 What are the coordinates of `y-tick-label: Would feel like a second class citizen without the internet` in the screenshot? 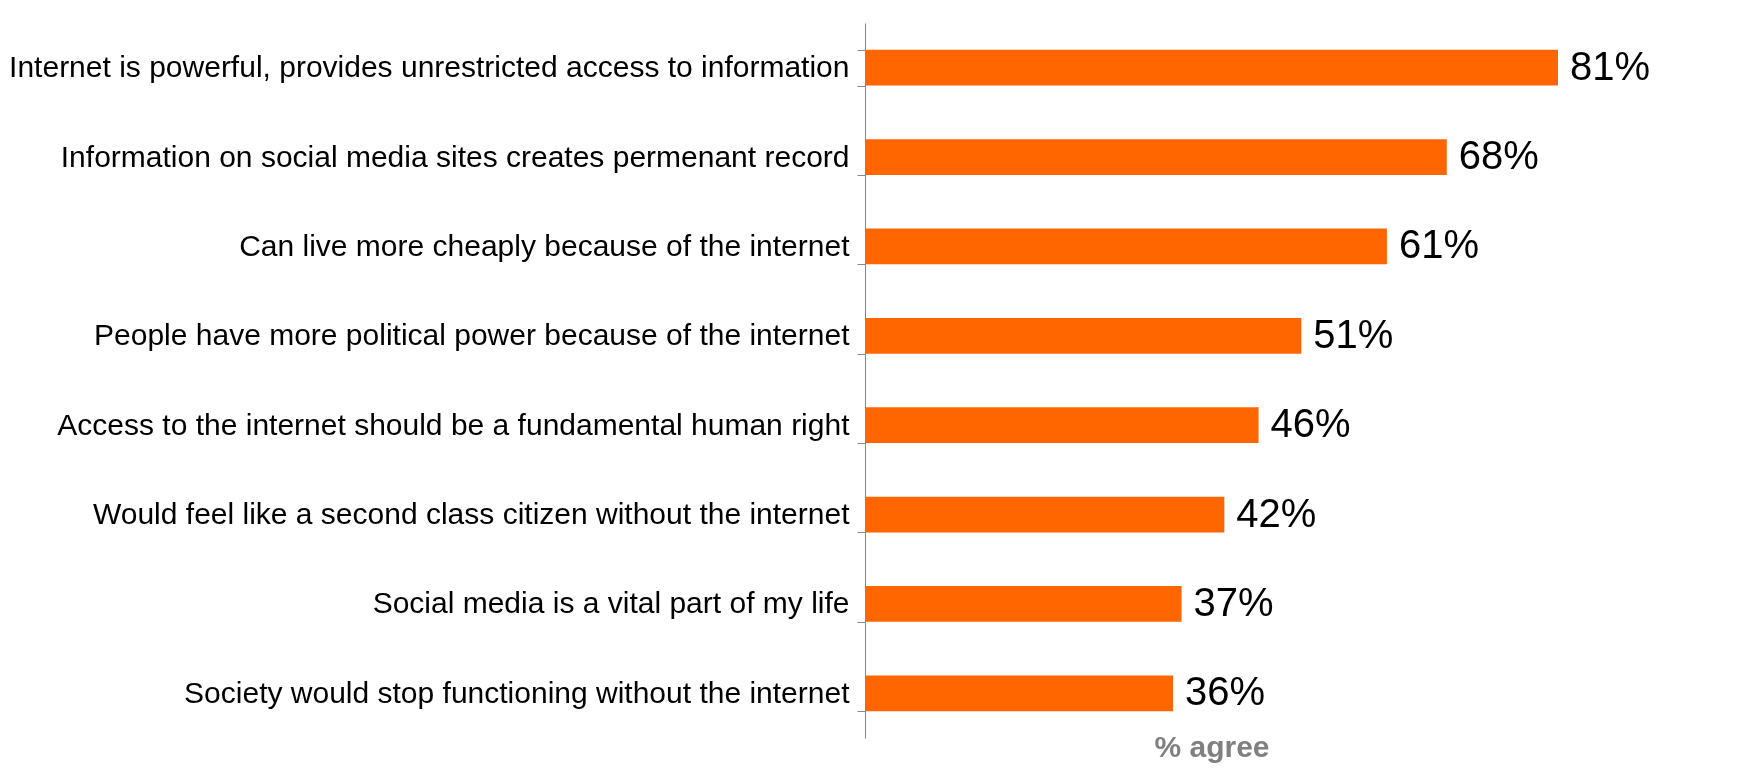 It's located at (471, 514).